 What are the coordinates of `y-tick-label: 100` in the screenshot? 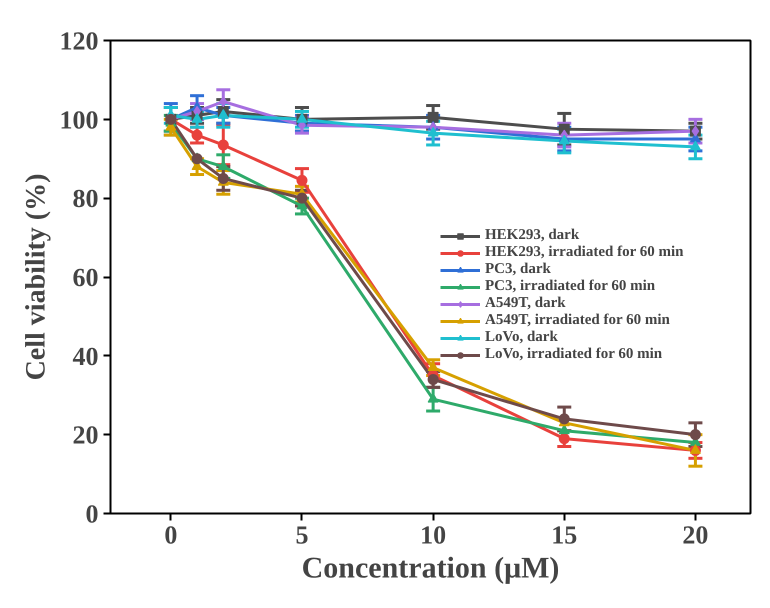 It's located at (79, 119).